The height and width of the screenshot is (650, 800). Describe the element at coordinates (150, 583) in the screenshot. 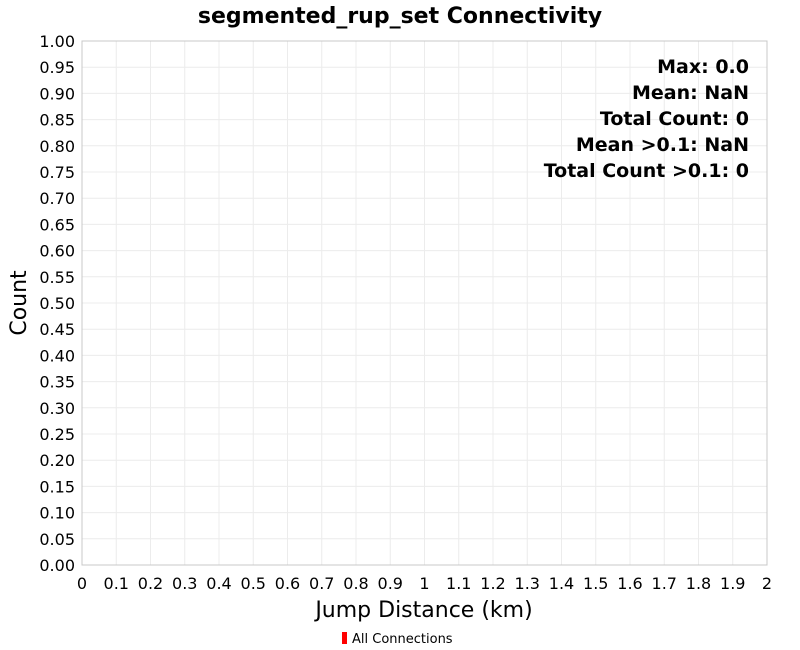

I see `x-tick-label: 0.2` at that location.